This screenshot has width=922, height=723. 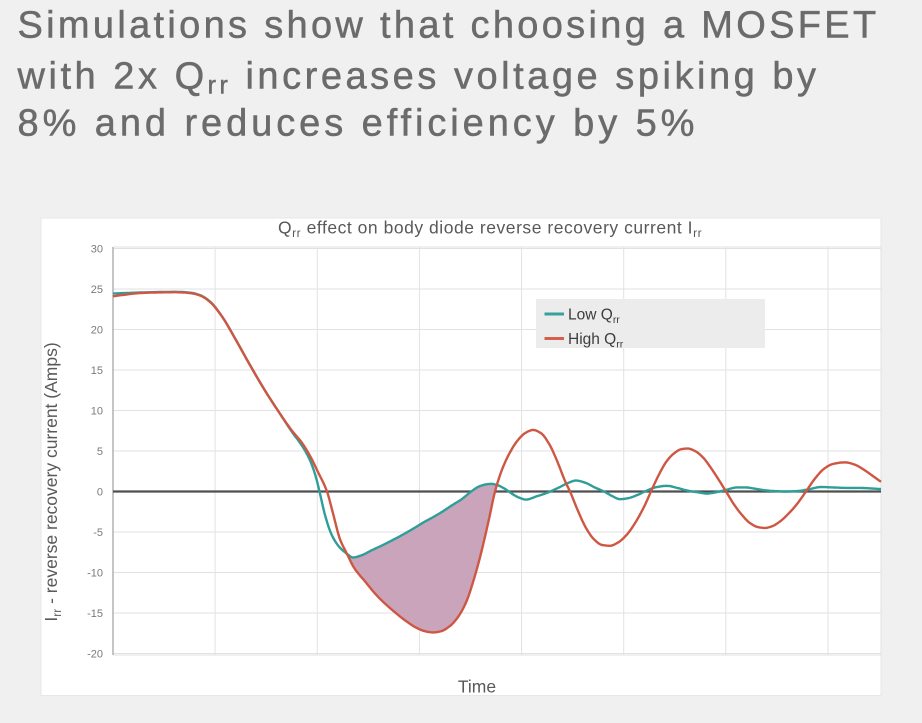 I want to click on svg-text: -5, so click(x=98, y=533).